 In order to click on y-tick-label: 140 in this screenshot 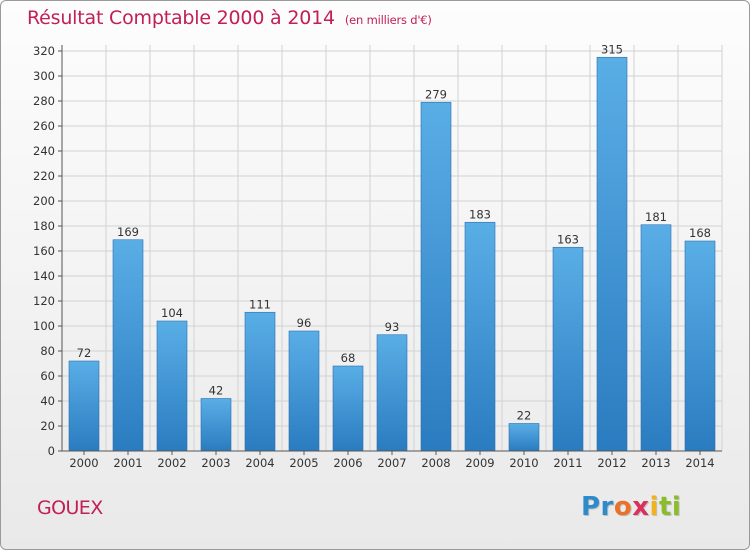, I will do `click(44, 276)`.